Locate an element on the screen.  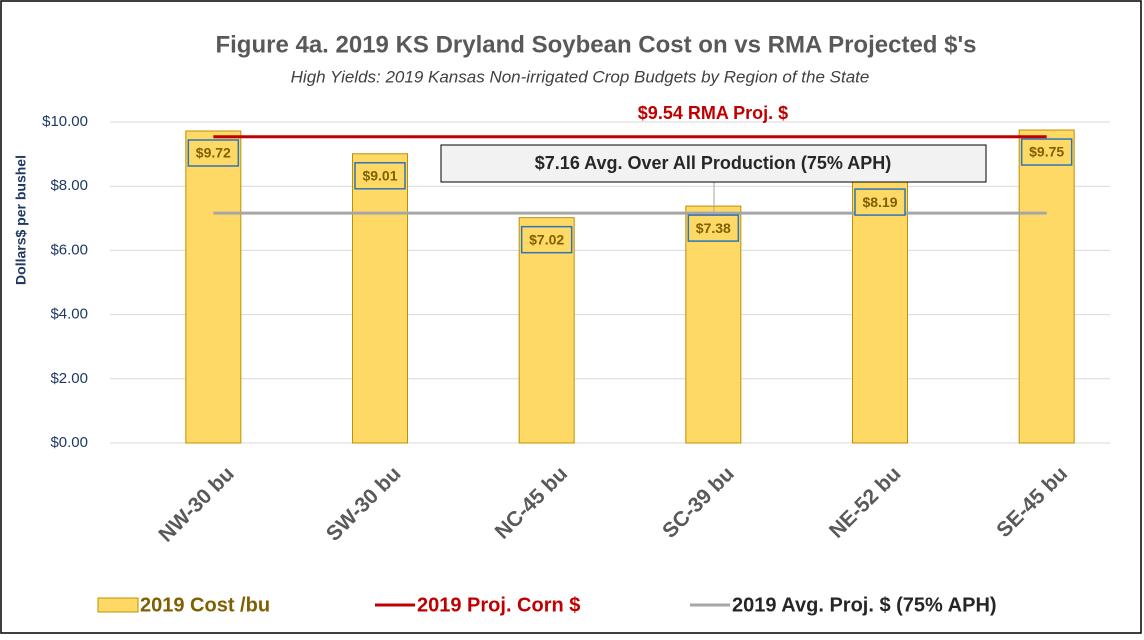
y-tick-label: $6.00 is located at coordinates (69, 249).